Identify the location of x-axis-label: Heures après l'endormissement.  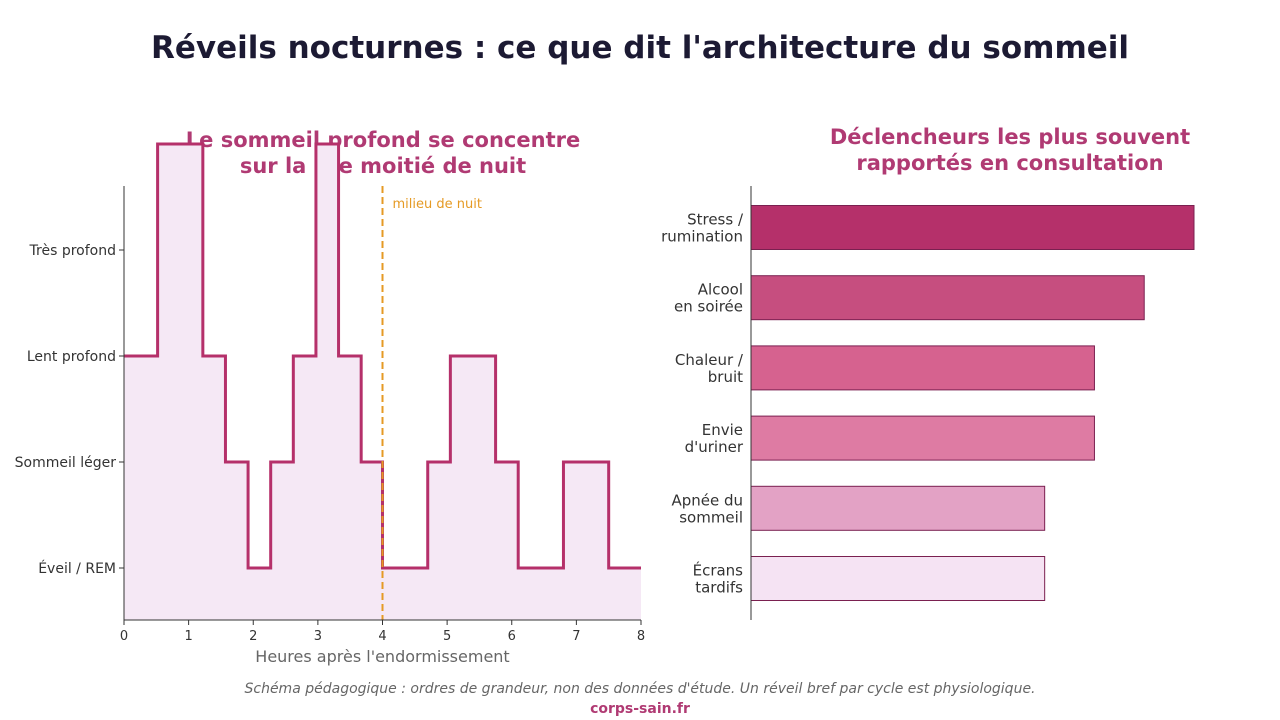
(382, 656).